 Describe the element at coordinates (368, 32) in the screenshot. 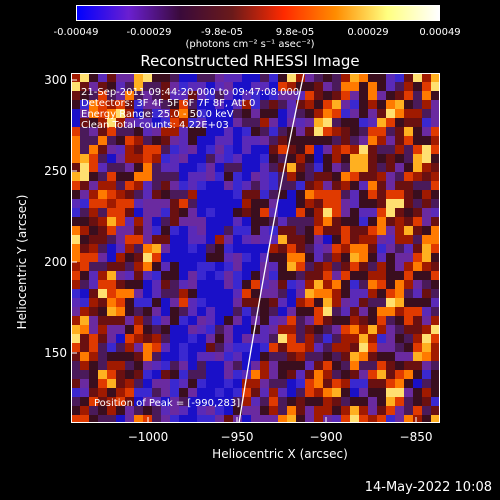

I see `colorbar-tick-label: 0.00029` at that location.